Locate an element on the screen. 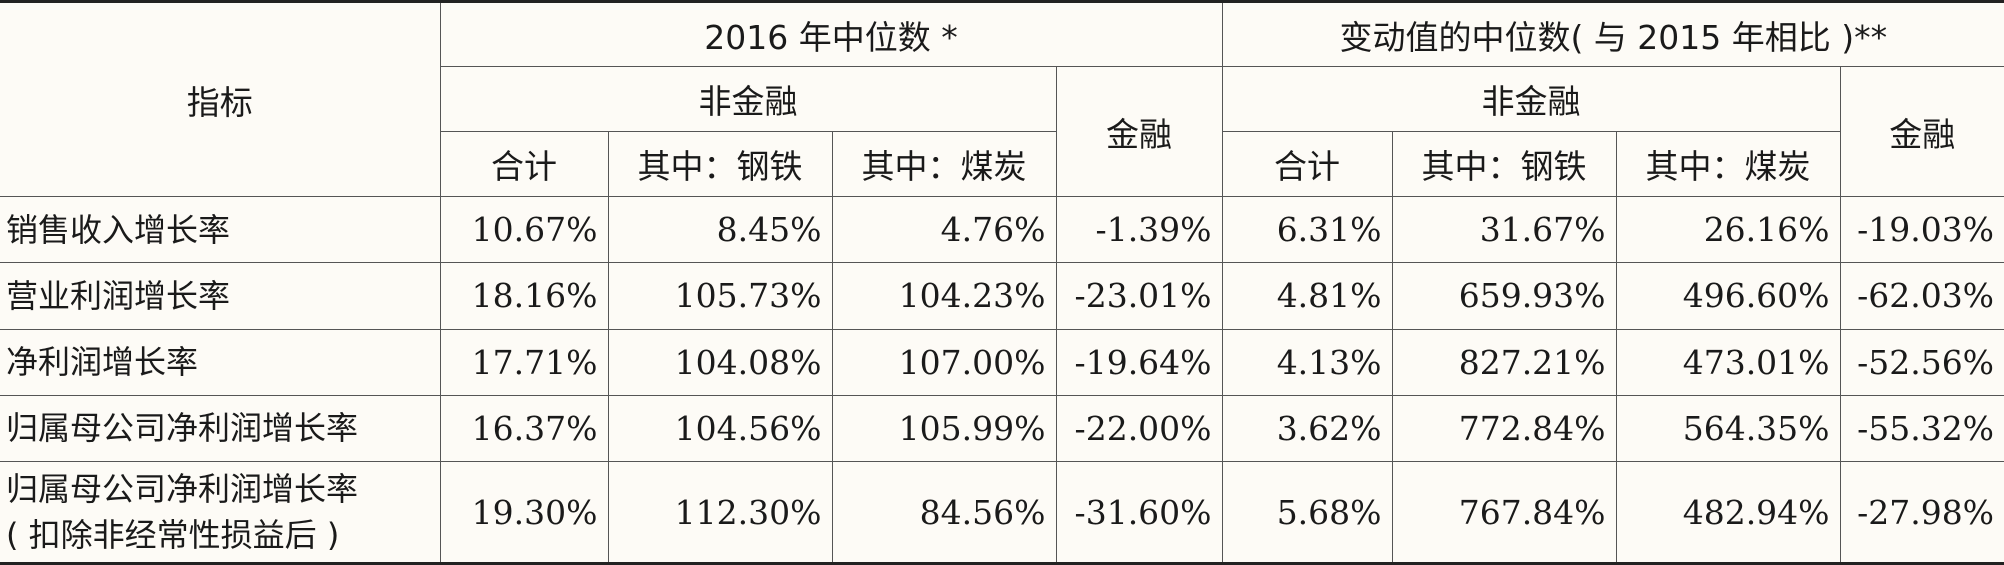  header-total-change: 合计 is located at coordinates (1307, 164).